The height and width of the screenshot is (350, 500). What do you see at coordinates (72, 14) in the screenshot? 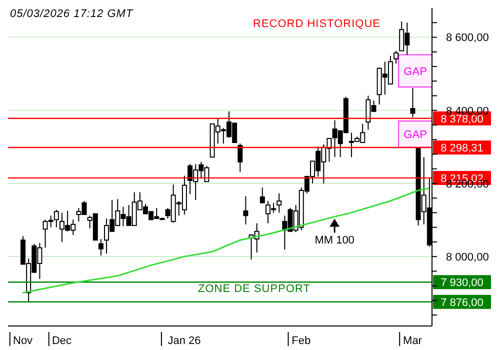
I see `annotation: 05/03/2026 17:12 GMT` at bounding box center [72, 14].